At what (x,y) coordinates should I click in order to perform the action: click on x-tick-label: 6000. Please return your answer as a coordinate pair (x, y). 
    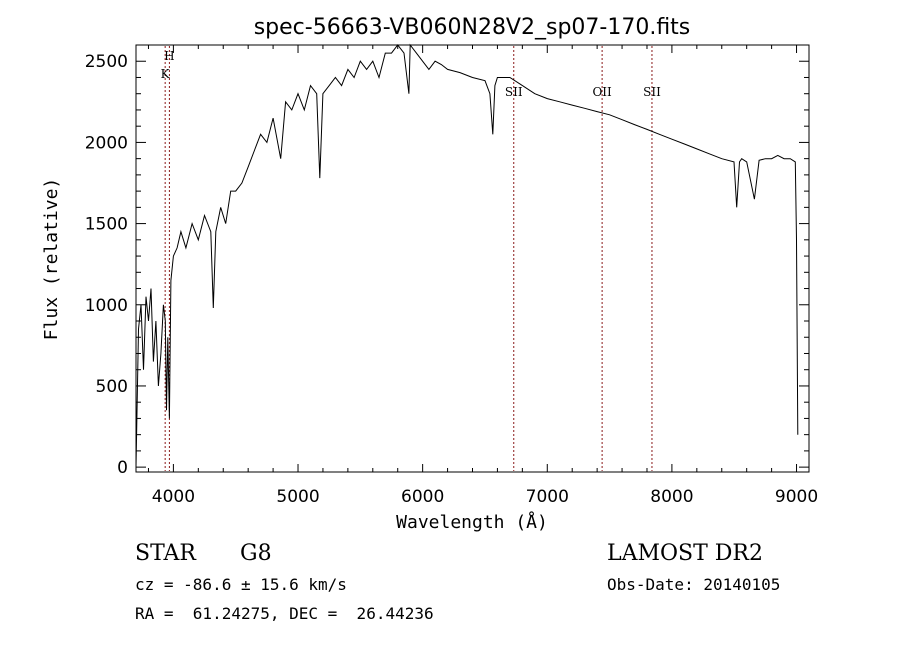
    Looking at the image, I should click on (422, 497).